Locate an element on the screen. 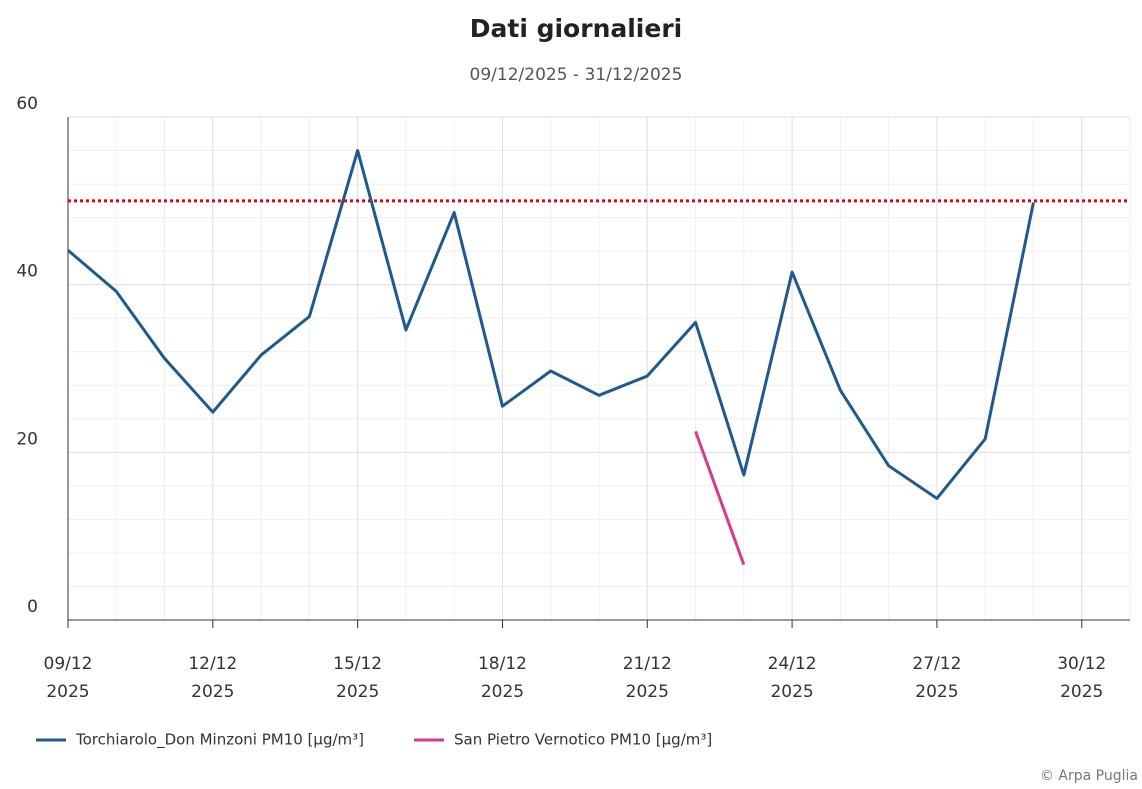 The width and height of the screenshot is (1142, 789). x-tick-label: 12/12 is located at coordinates (212, 664).